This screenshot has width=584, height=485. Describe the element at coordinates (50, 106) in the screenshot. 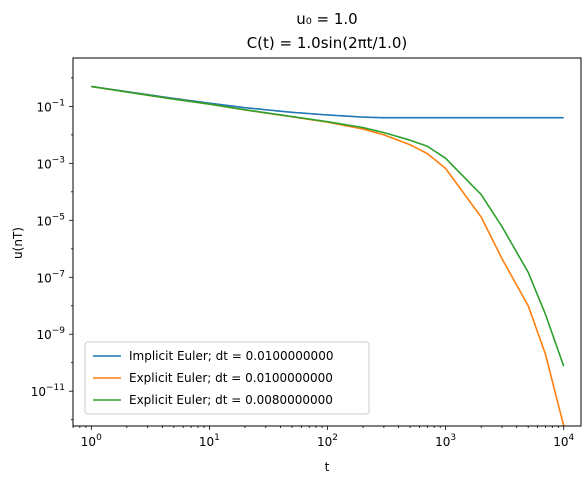

I see `y-tick-label: 10⁻¹` at that location.